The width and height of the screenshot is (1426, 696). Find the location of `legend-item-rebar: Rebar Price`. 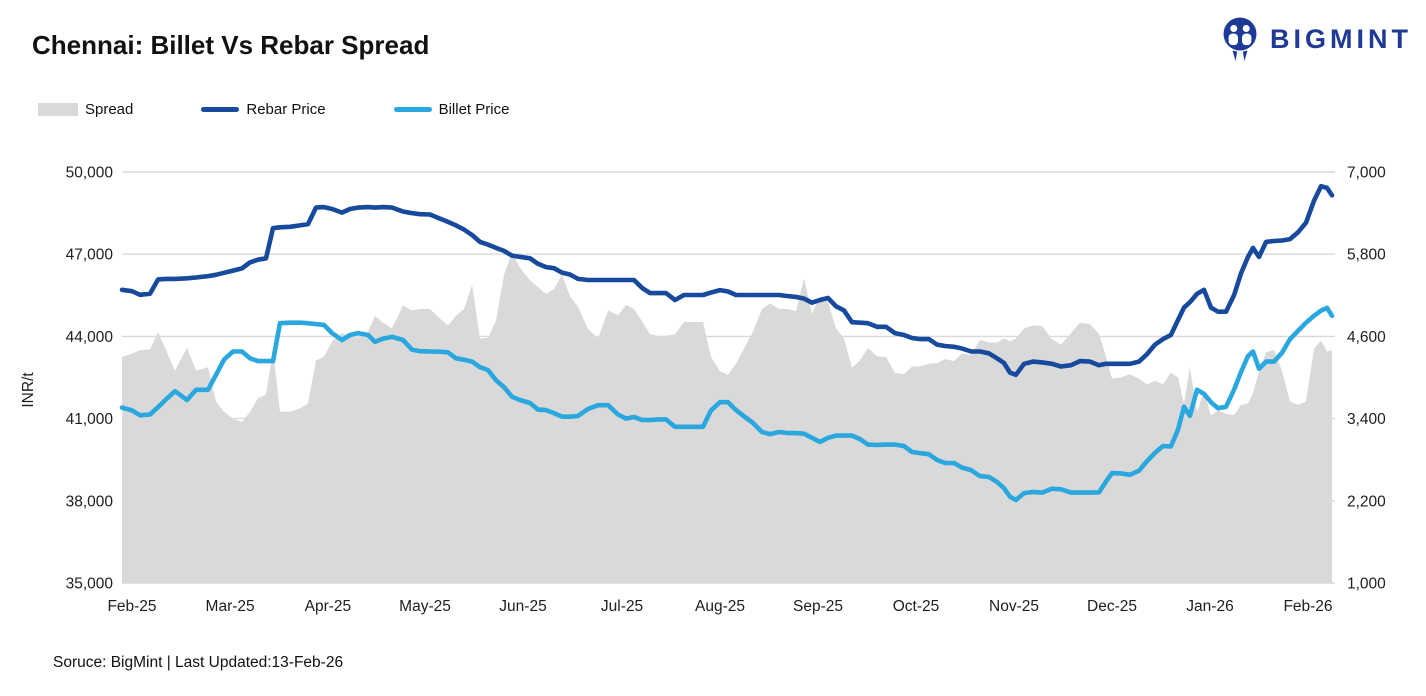

legend-item-rebar: Rebar Price is located at coordinates (263, 109).